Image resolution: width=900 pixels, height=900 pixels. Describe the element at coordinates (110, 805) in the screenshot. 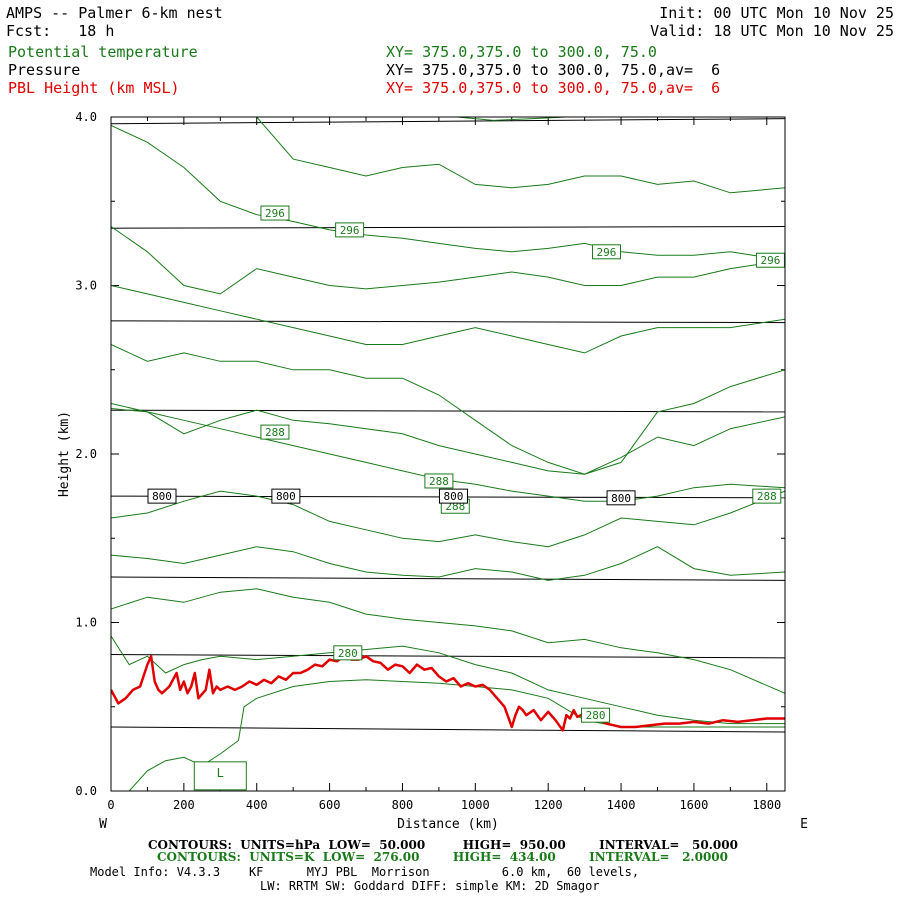

I see `x-tick-label: 0` at that location.